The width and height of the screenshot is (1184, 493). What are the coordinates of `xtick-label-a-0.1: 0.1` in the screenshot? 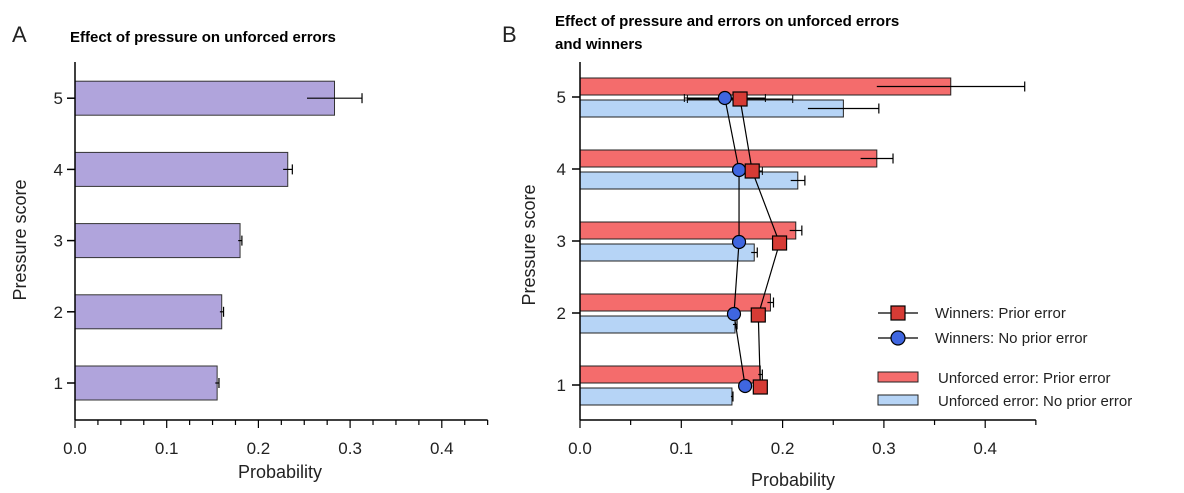 It's located at (167, 448).